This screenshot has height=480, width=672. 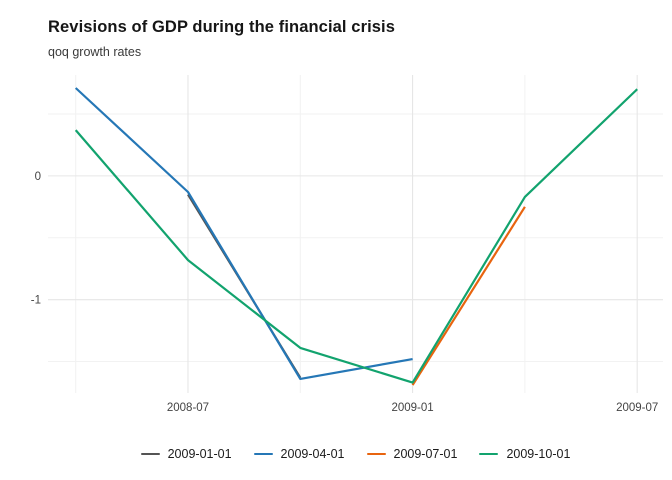 What do you see at coordinates (637, 408) in the screenshot?
I see `x-tick-label: 2009-07` at bounding box center [637, 408].